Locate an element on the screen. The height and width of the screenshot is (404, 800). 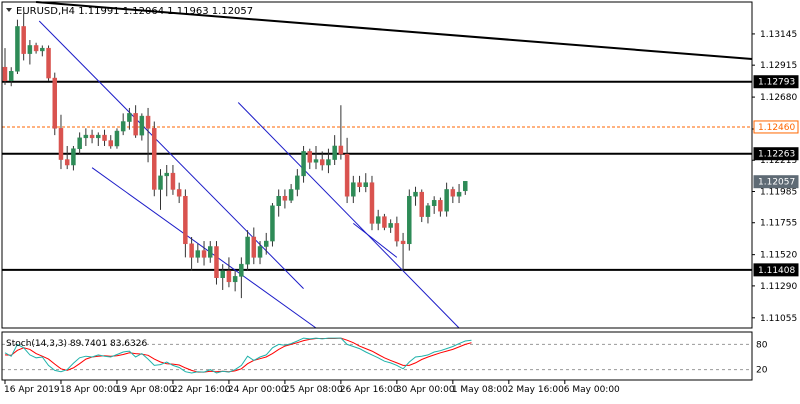
trend-line is located at coordinates (394, 31).